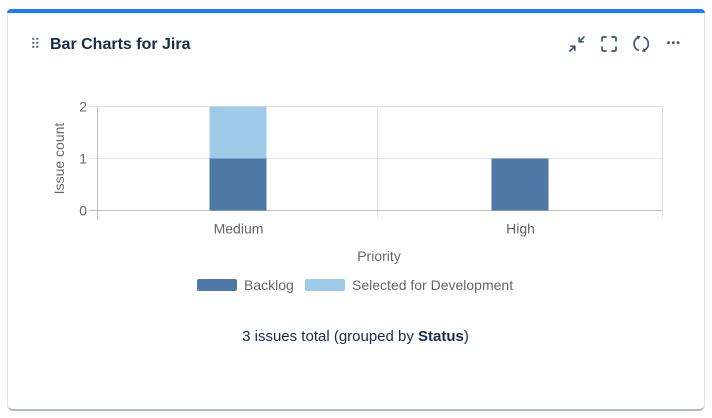 Image resolution: width=712 pixels, height=418 pixels. What do you see at coordinates (83, 107) in the screenshot?
I see `svg-text: 2` at bounding box center [83, 107].